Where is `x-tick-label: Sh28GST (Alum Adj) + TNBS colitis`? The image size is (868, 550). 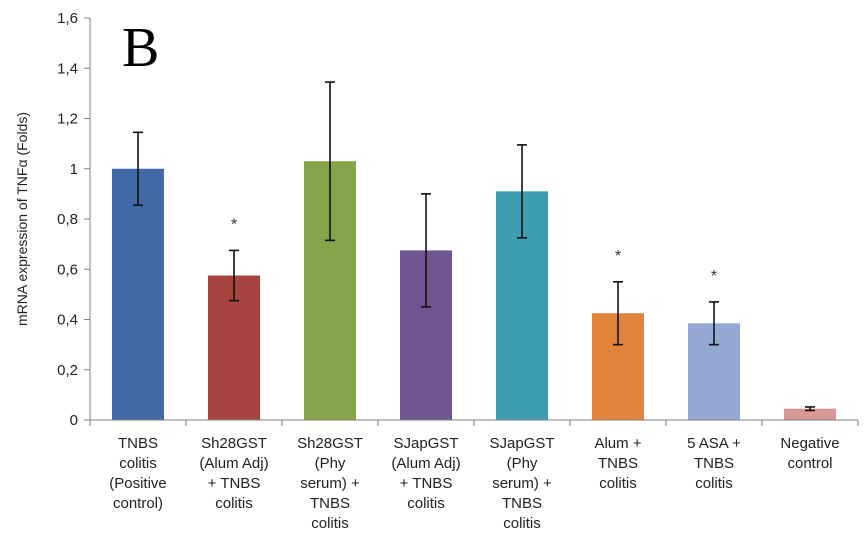 x-tick-label: Sh28GST (Alum Adj) + TNBS colitis is located at coordinates (233, 473).